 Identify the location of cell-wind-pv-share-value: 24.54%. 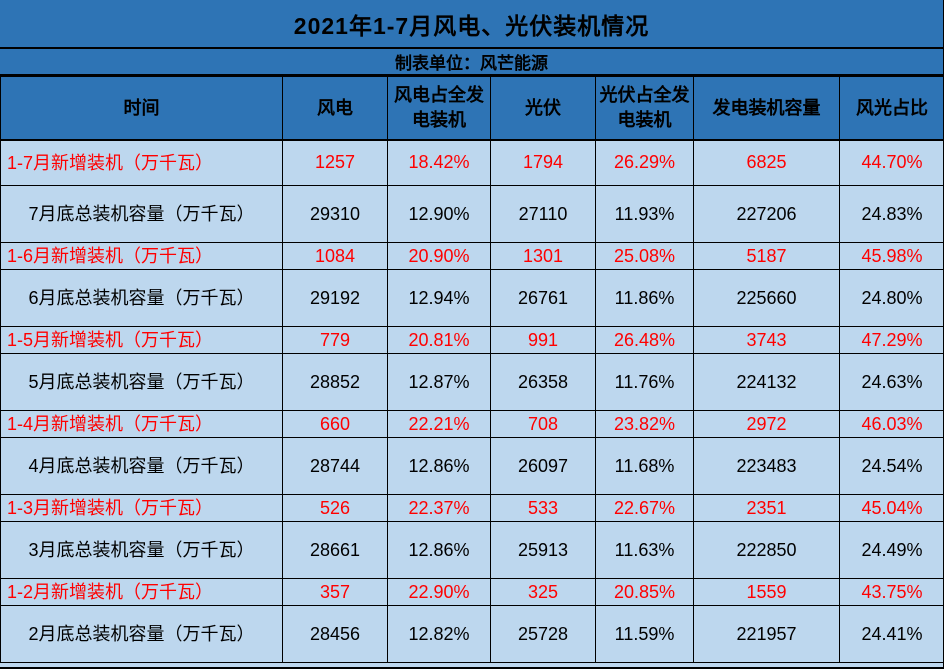
(891, 466).